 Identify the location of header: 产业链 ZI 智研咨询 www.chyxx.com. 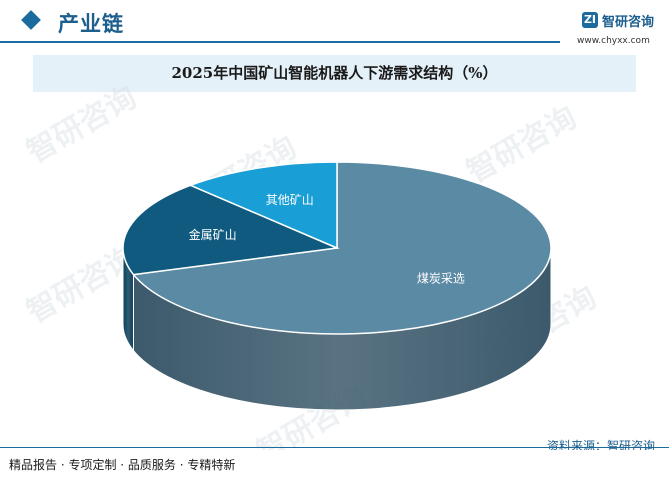
(334, 23).